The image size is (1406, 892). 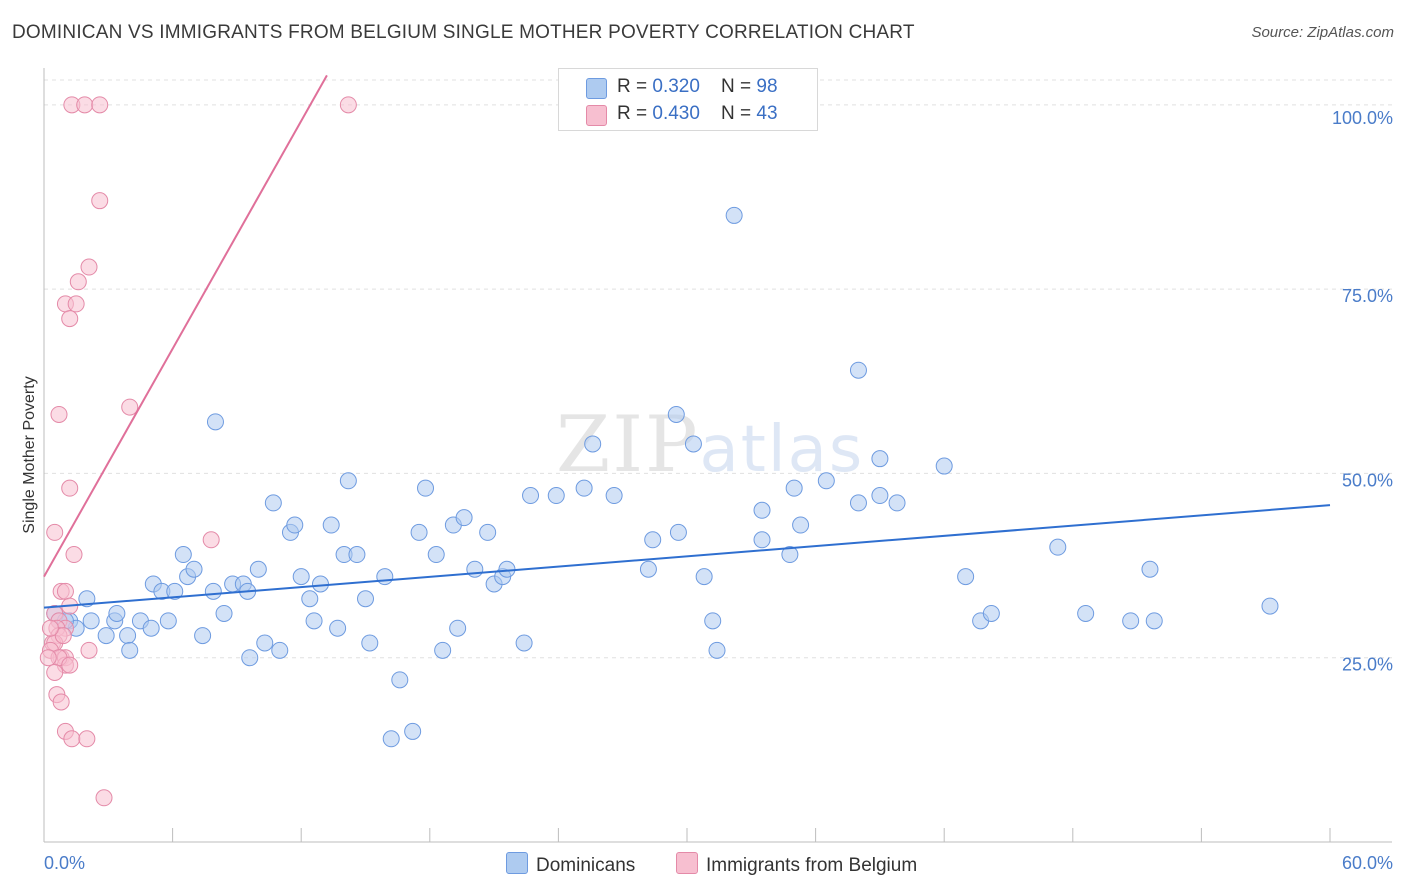 I want to click on legend-stats-dominicans: R = 0.320 N = 98, so click(x=697, y=87).